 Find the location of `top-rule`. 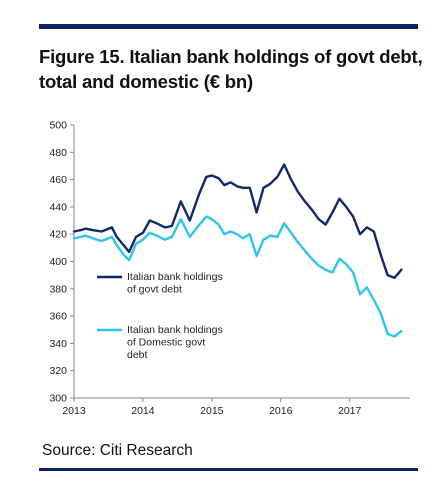

top-rule is located at coordinates (228, 26).